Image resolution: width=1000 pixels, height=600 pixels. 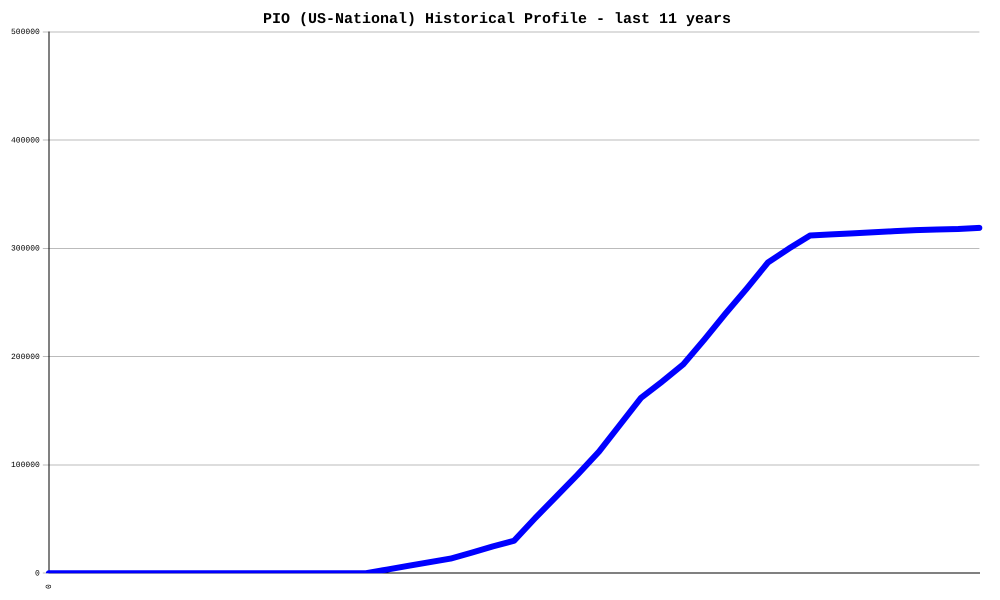 What do you see at coordinates (25, 249) in the screenshot?
I see `y-tick-label: 300000` at bounding box center [25, 249].